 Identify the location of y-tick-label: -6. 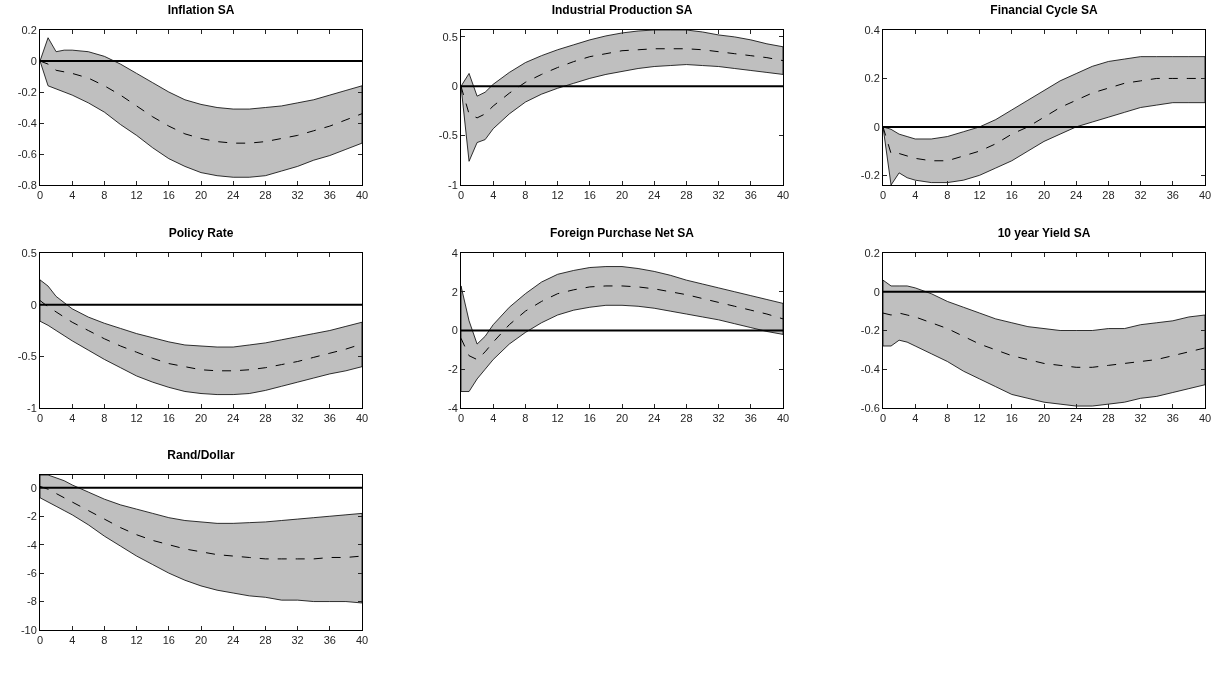
(32, 572).